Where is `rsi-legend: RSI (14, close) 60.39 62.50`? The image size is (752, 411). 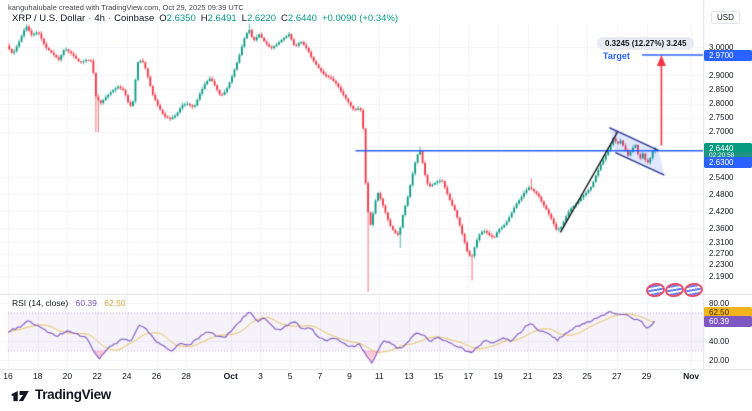
rsi-legend: RSI (14, close) 60.39 62.50 is located at coordinates (69, 303).